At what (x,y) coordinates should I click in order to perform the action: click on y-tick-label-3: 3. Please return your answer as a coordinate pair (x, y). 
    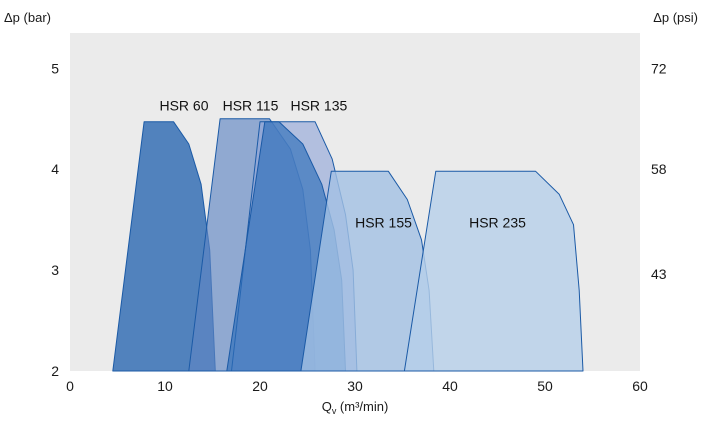
    Looking at the image, I should click on (55, 270).